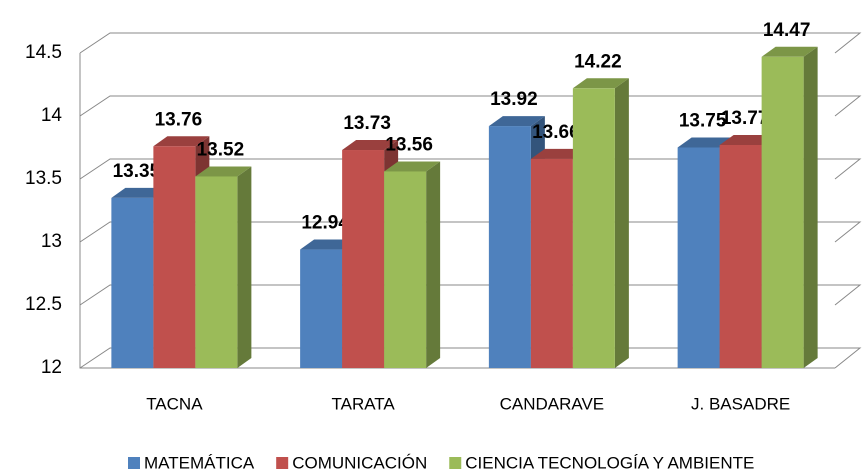 This screenshot has width=863, height=475. Describe the element at coordinates (43, 178) in the screenshot. I see `y-tick-label: 13.5` at that location.